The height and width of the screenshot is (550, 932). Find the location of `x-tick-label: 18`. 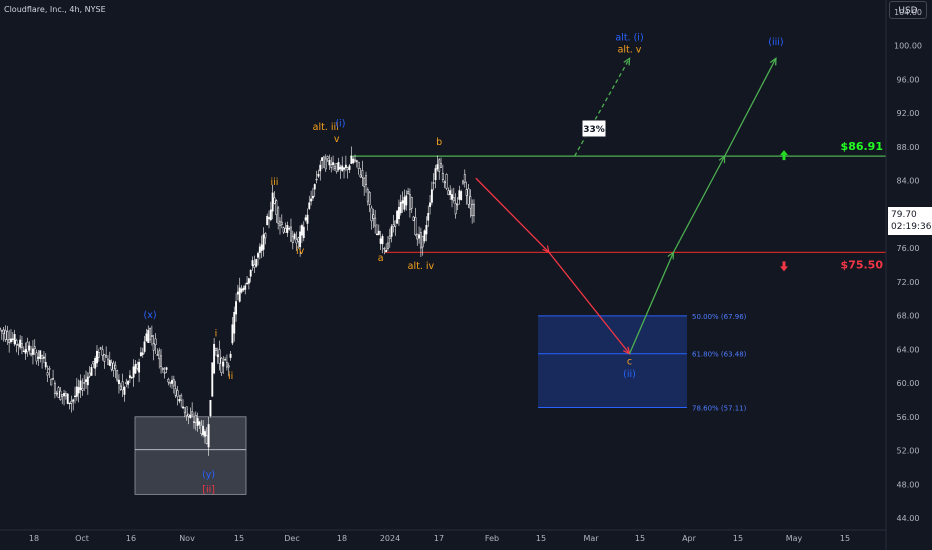

x-tick-label: 18 is located at coordinates (342, 538).